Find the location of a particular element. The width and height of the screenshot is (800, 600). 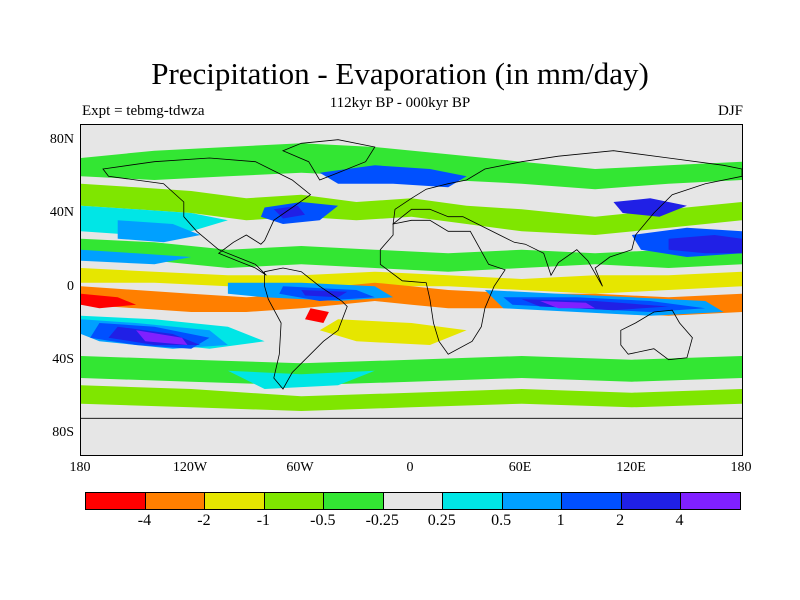

colorbar-label: -2 is located at coordinates (204, 520).